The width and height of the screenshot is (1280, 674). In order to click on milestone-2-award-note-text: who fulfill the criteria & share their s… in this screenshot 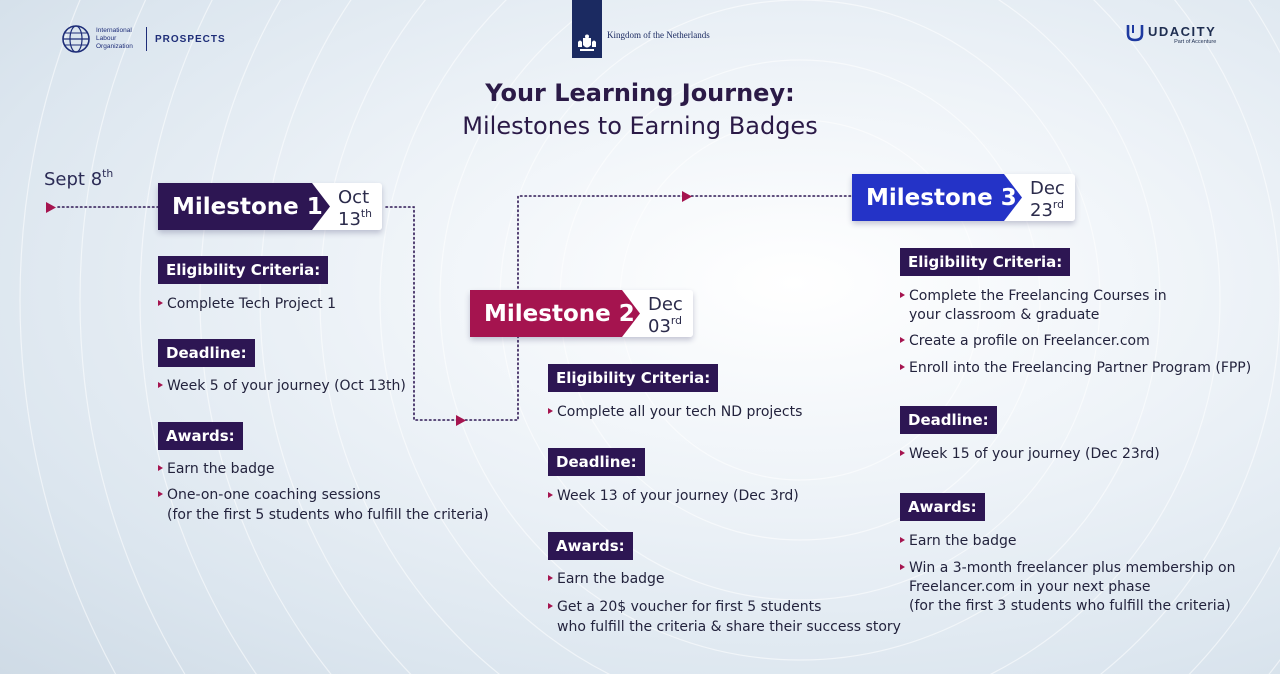, I will do `click(729, 627)`.